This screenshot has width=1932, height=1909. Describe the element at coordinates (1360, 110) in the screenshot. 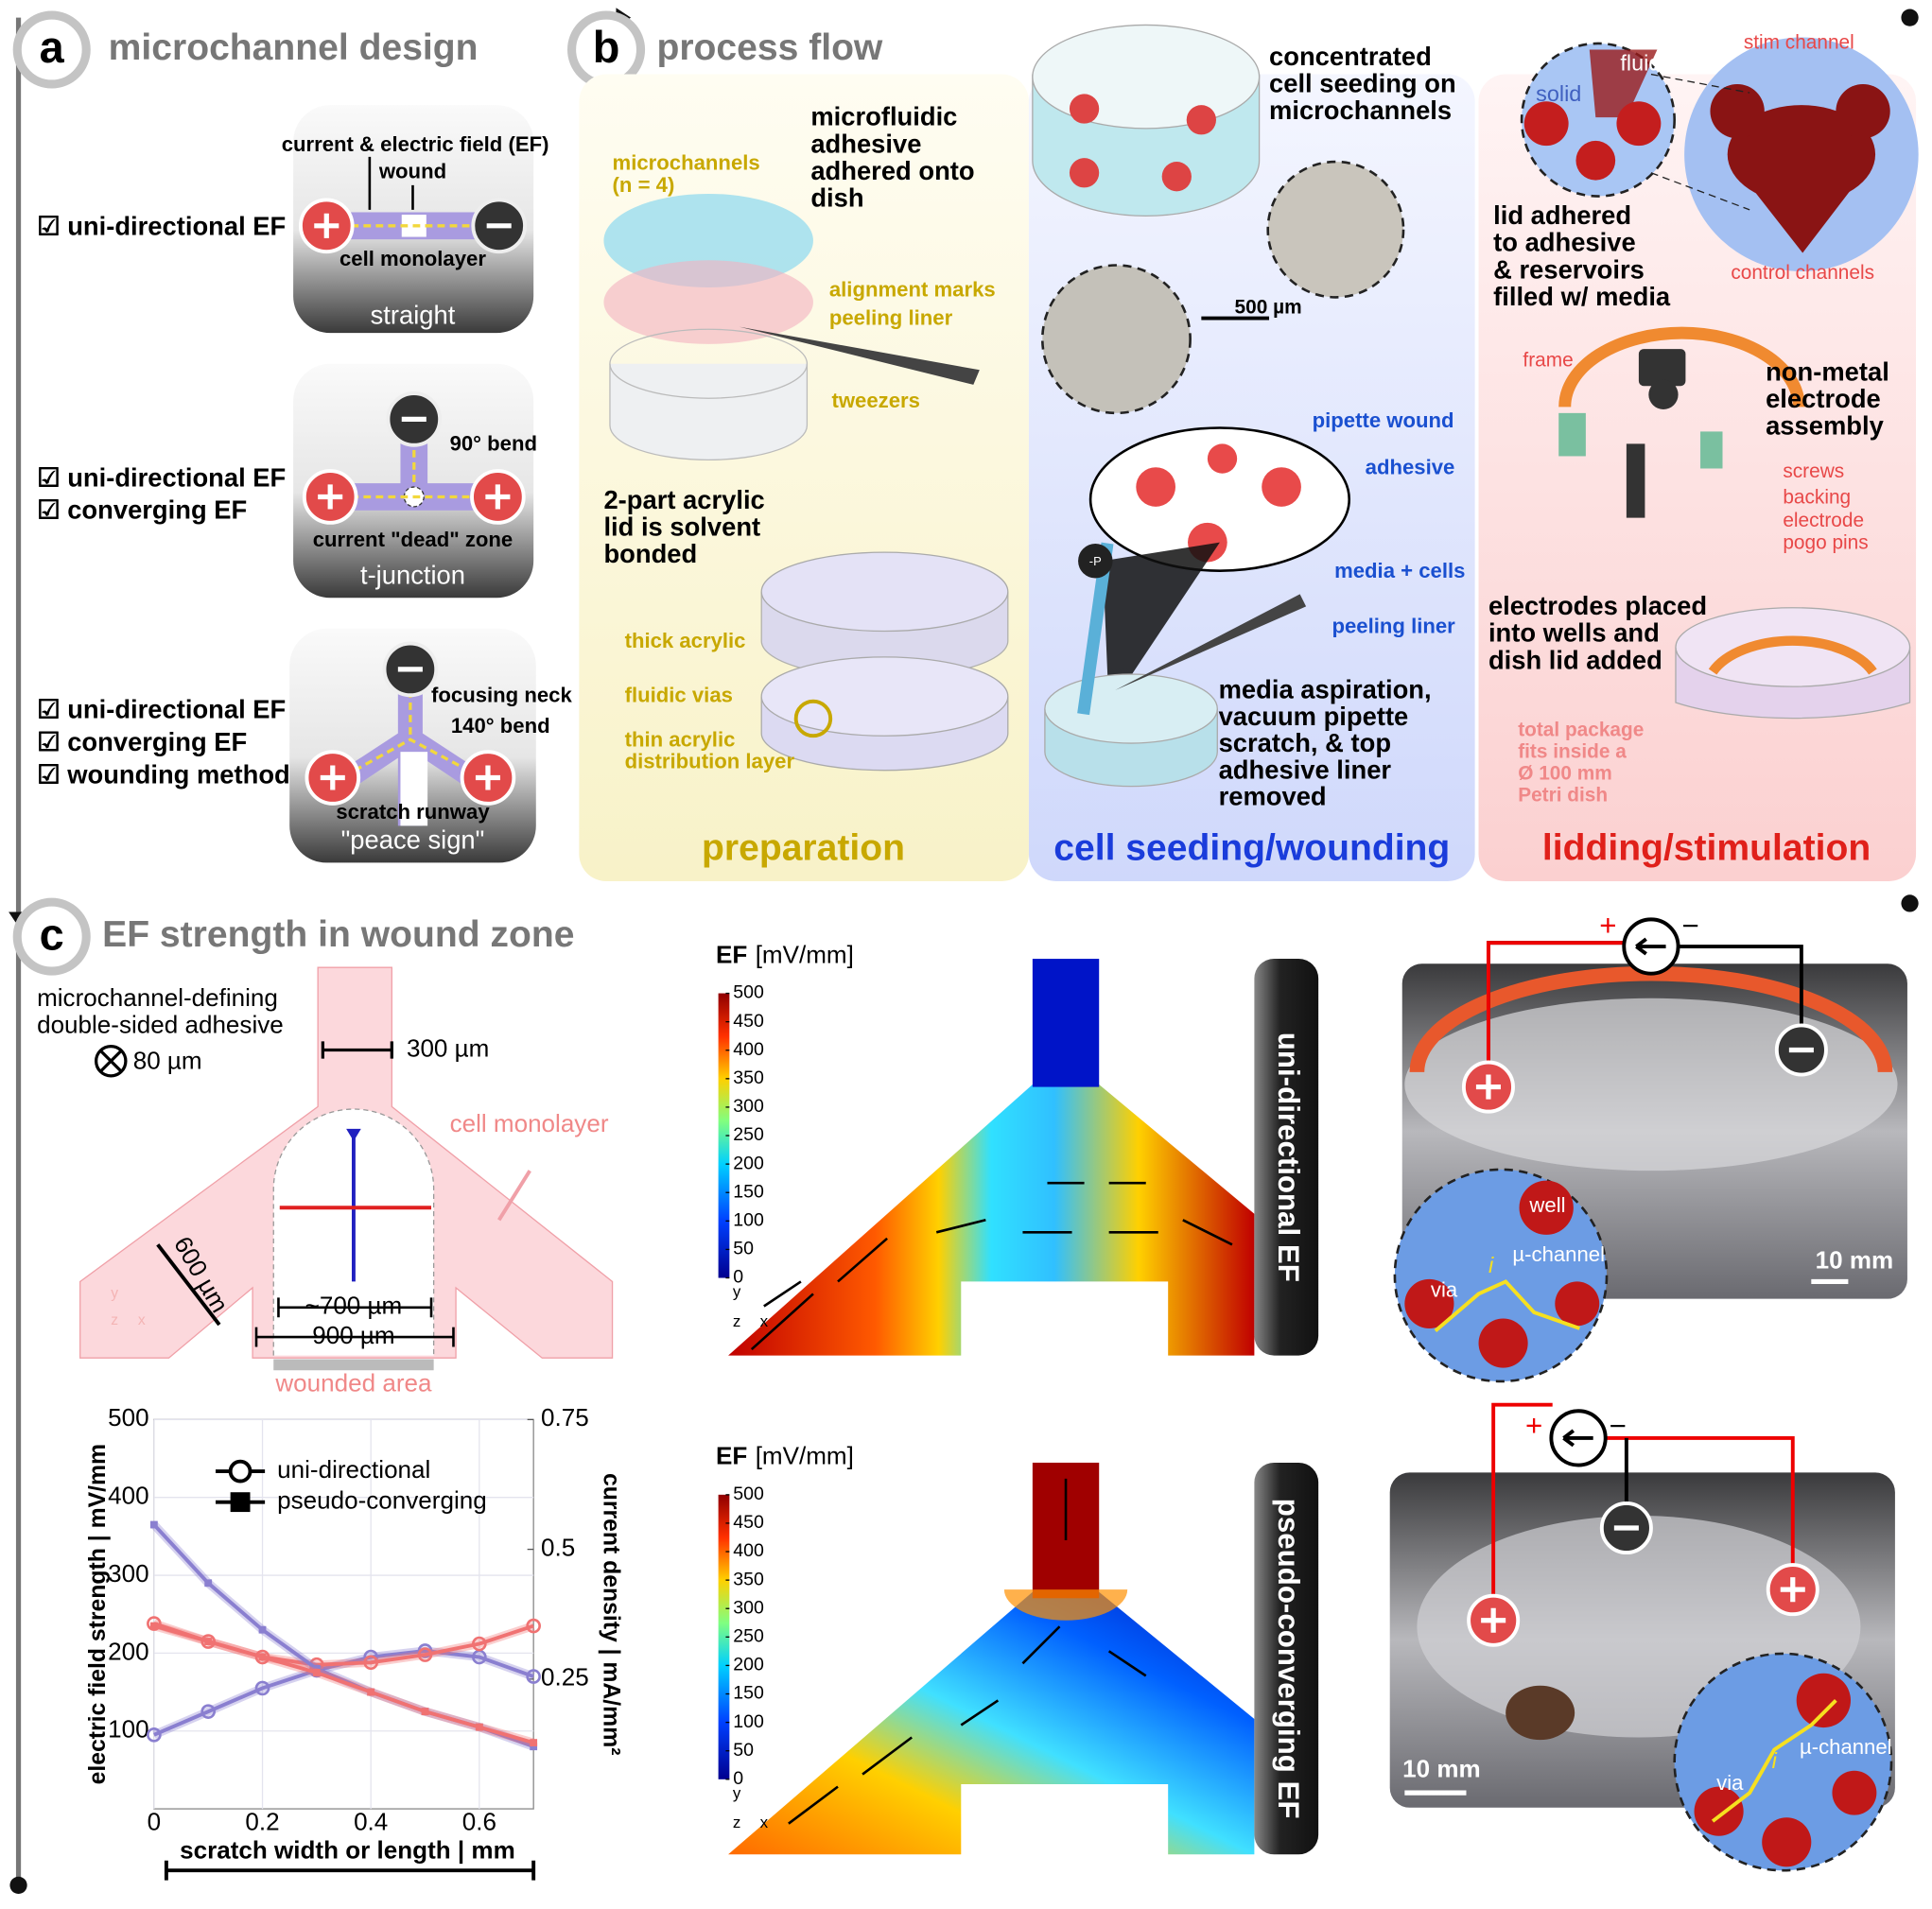

I see `step-text: microchannels` at that location.